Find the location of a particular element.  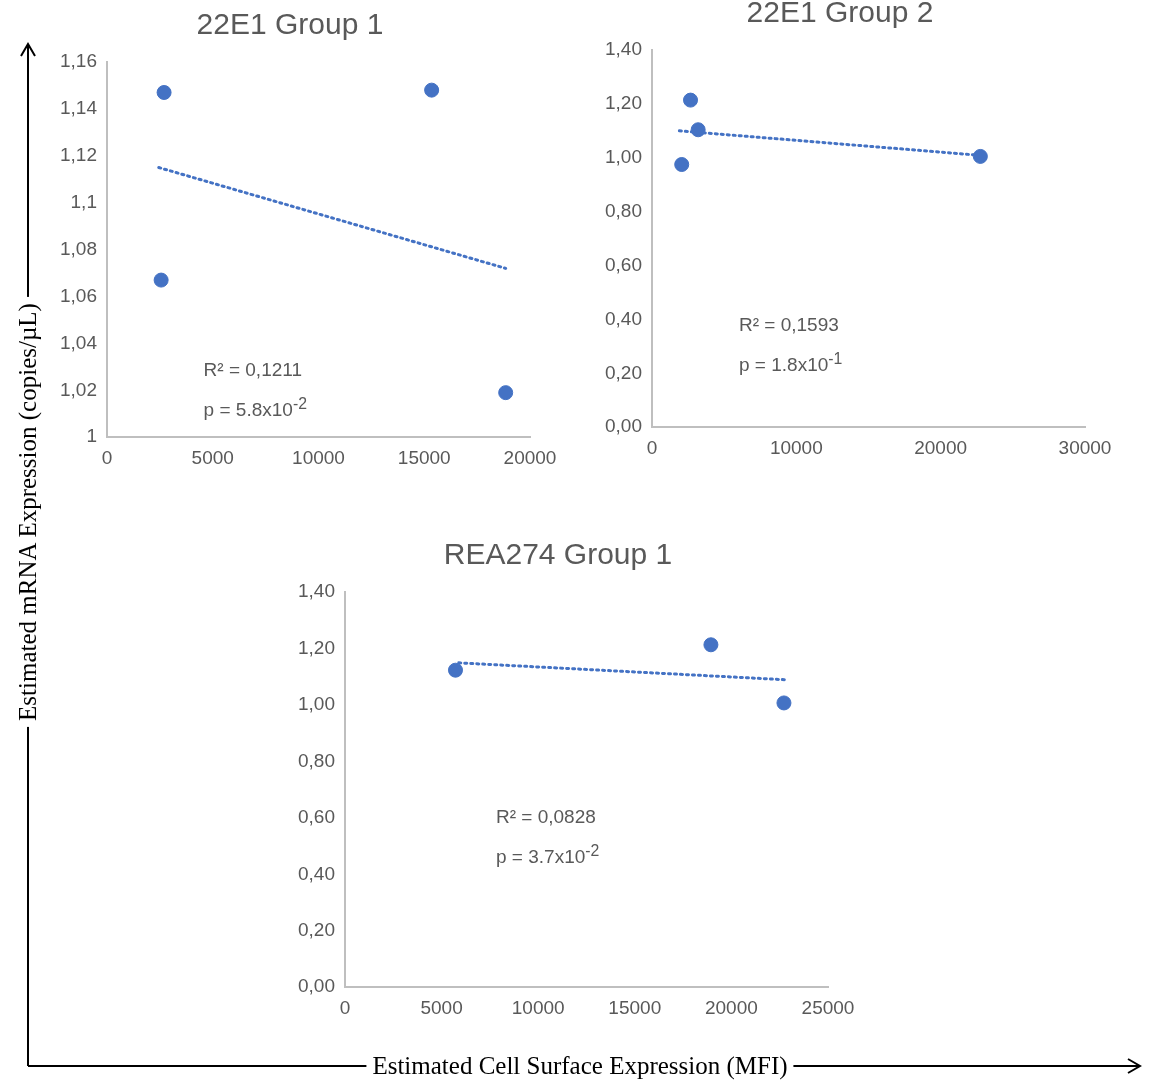

y-tick-label: 1 is located at coordinates (91, 436).